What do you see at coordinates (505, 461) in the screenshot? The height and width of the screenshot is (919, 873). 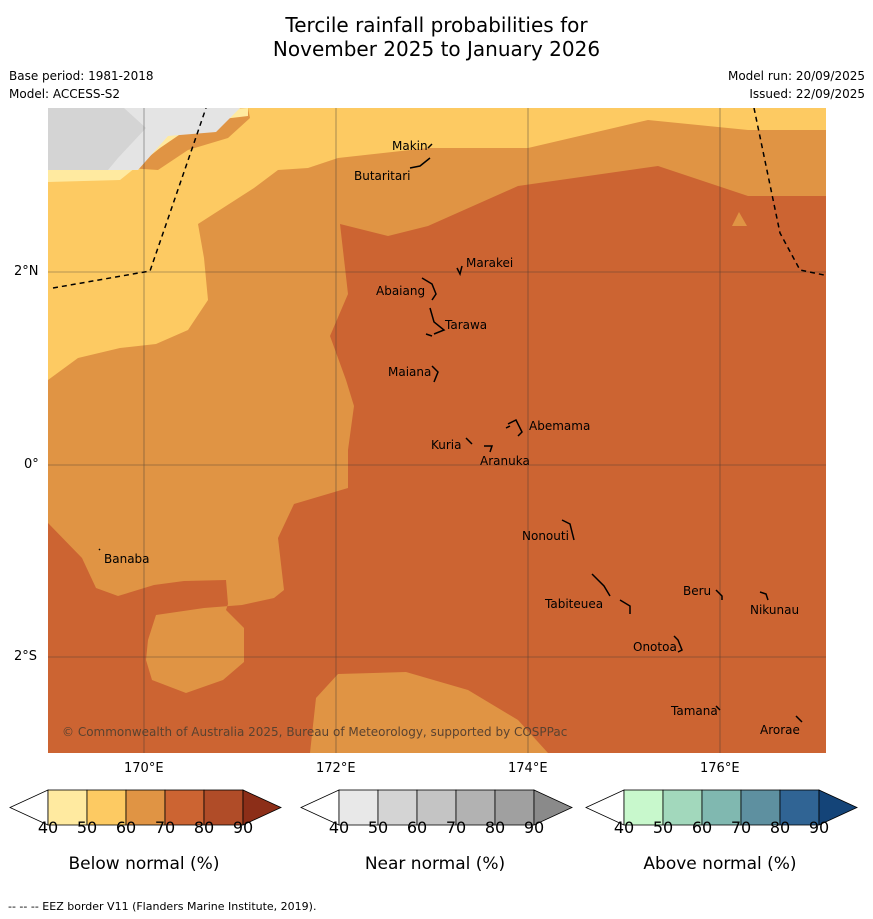 I see `island-label-aranuka: Aranuka` at bounding box center [505, 461].